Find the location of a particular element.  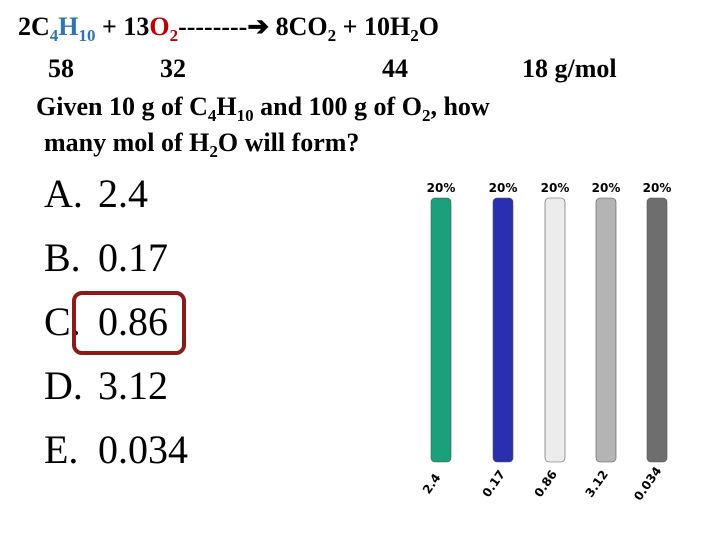

answer-letter: E. is located at coordinates (61, 449).